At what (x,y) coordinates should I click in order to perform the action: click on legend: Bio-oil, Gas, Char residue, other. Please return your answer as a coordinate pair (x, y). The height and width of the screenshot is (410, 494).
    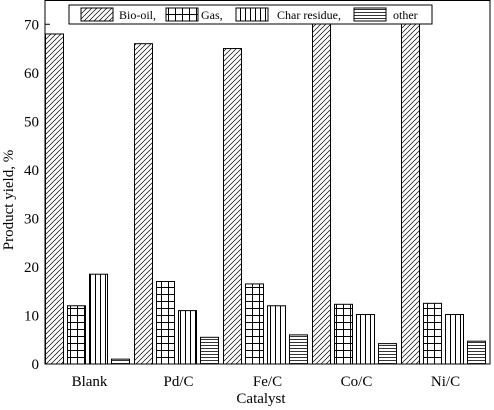
    Looking at the image, I should click on (250, 14).